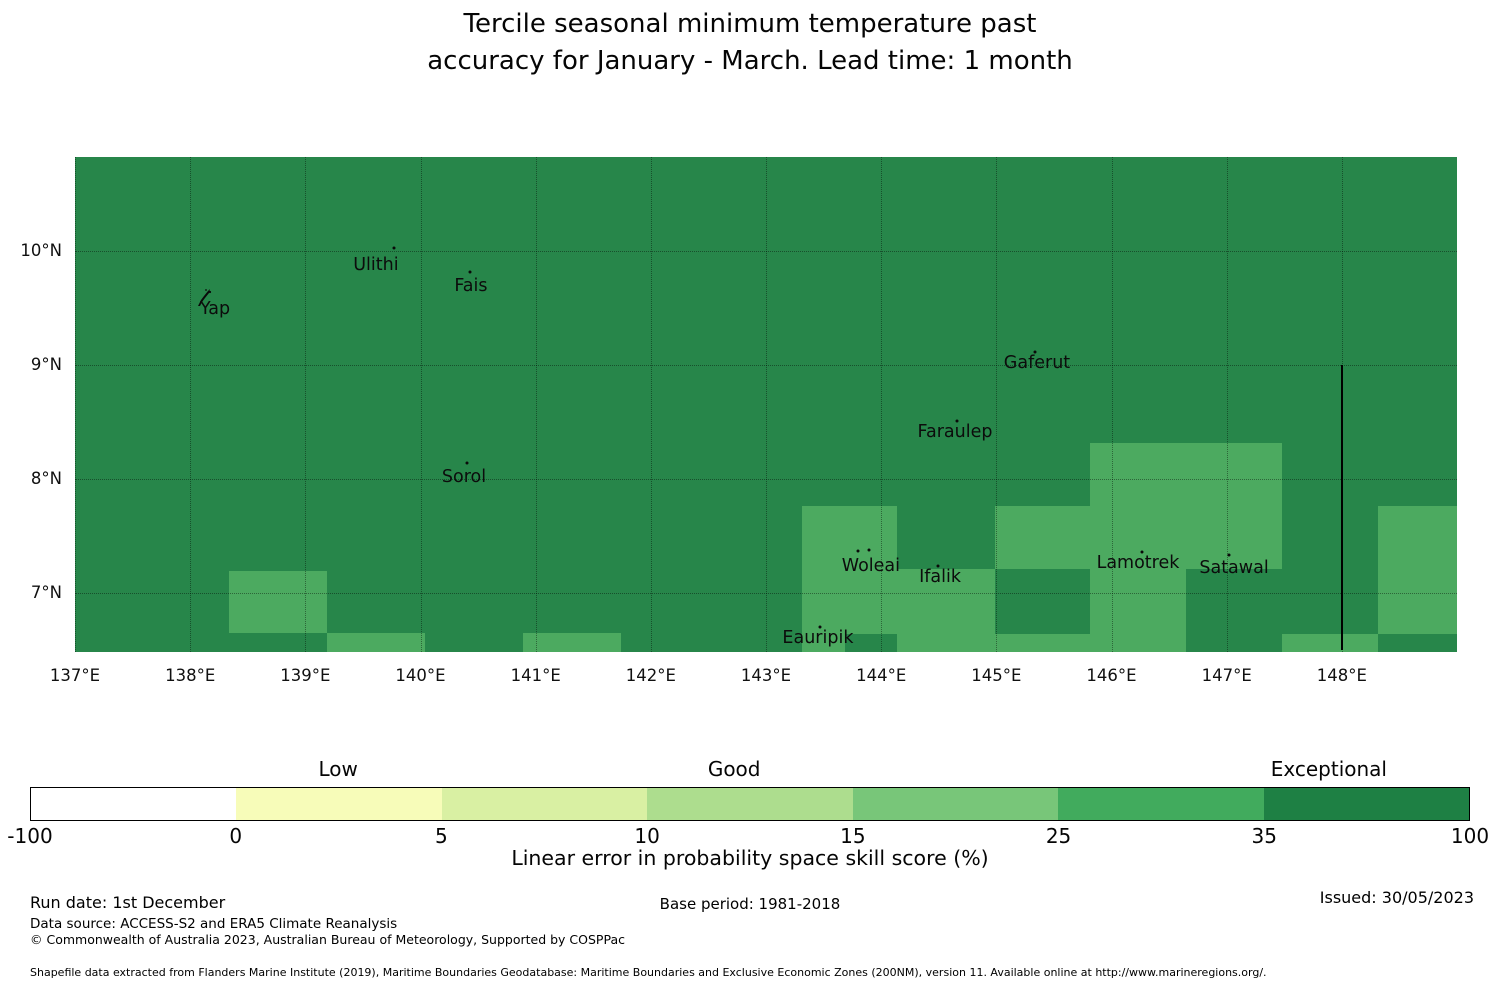 Image resolution: width=1500 pixels, height=990 pixels. What do you see at coordinates (420, 675) in the screenshot?
I see `lon-tick-label: 140°E` at bounding box center [420, 675].